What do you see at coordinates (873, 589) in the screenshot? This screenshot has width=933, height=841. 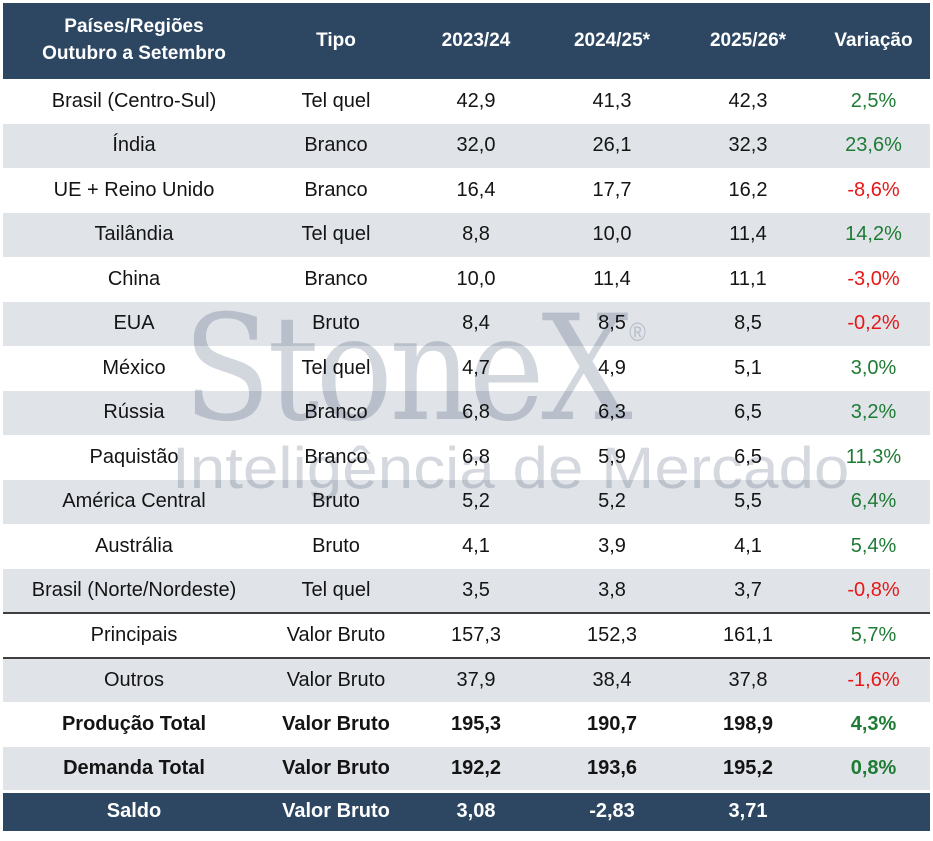 I see `variation-cell: -0,8%` at bounding box center [873, 589].